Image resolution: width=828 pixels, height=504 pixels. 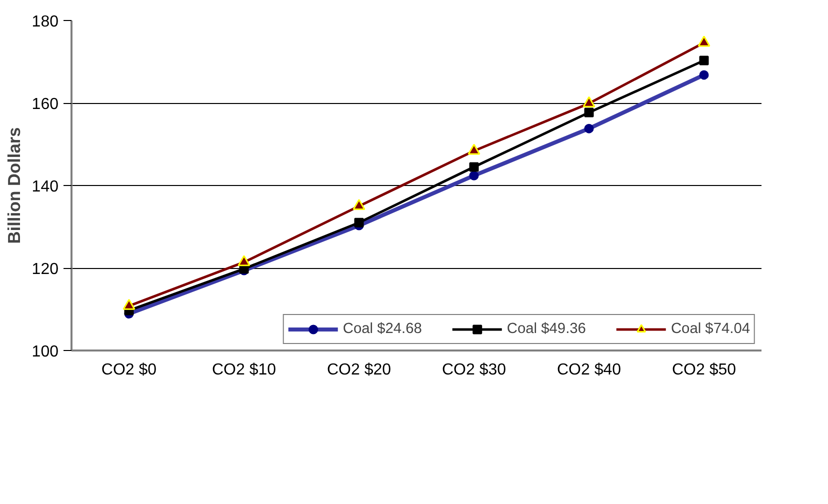 I want to click on y-tick-label: 120, so click(x=45, y=269).